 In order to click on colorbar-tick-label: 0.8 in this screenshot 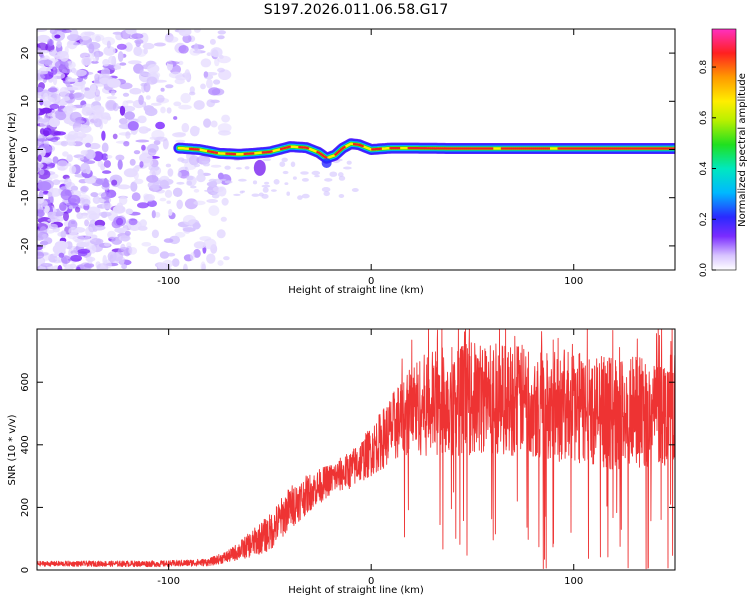, I will do `click(704, 67)`.